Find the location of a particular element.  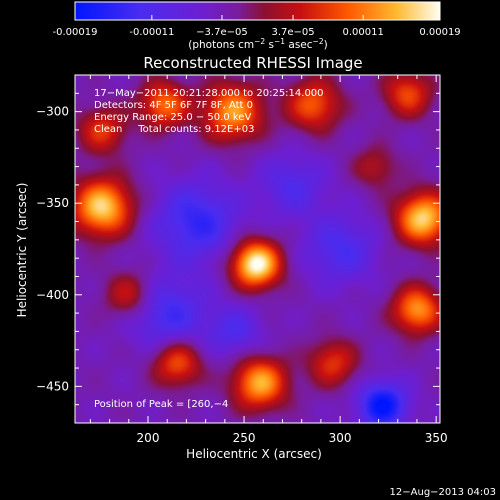

y-tick-label: −350 is located at coordinates (52, 203).